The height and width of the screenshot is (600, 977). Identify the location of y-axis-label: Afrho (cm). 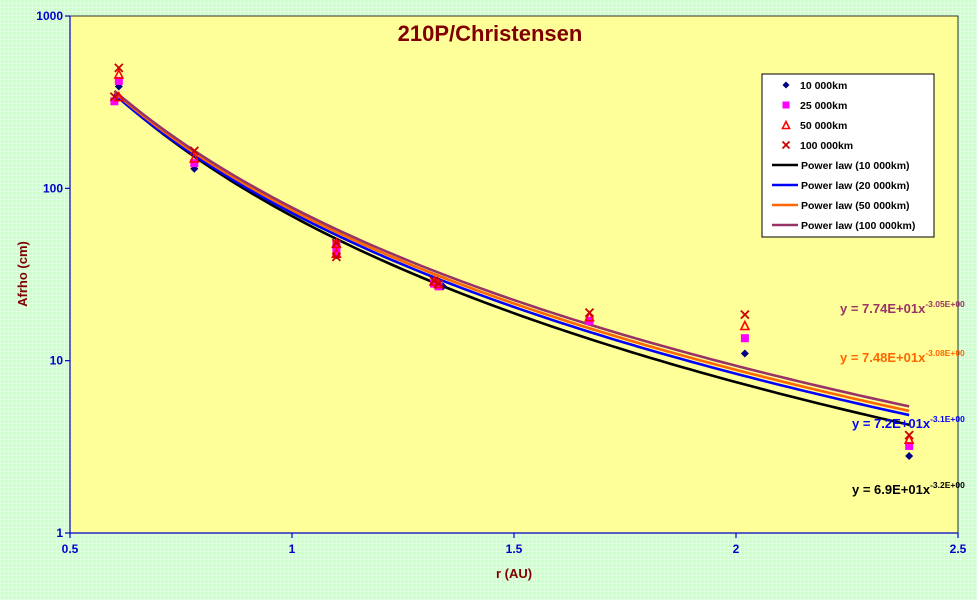
(22, 274).